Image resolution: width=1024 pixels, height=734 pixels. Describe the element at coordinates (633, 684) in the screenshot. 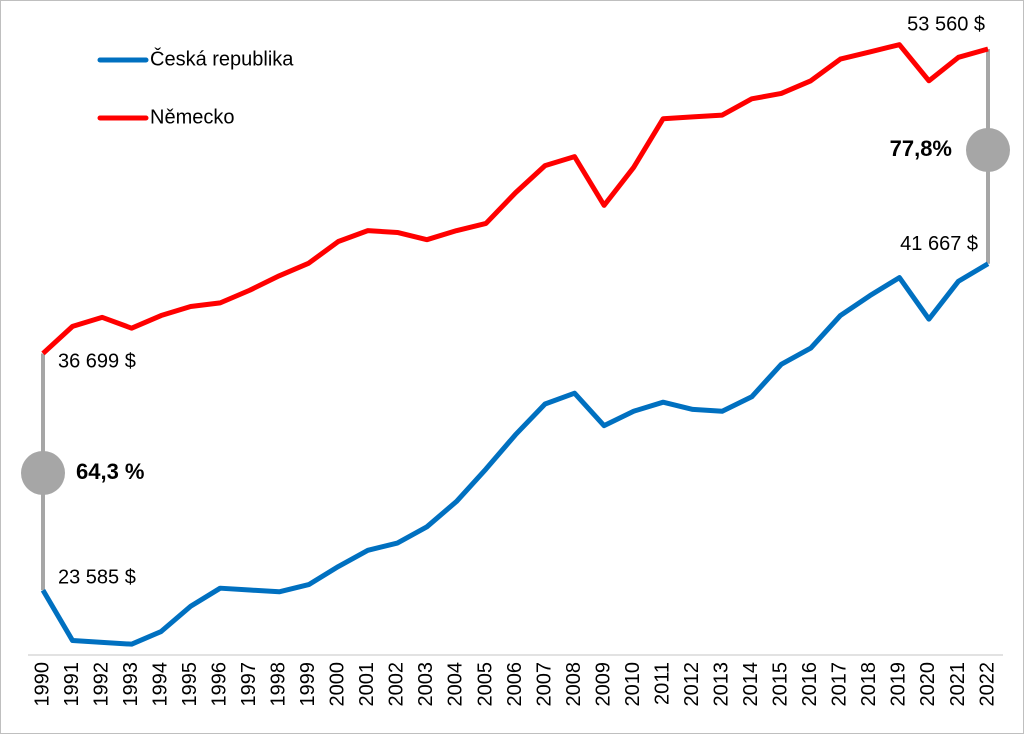

I see `x-tick-label: 2010` at that location.